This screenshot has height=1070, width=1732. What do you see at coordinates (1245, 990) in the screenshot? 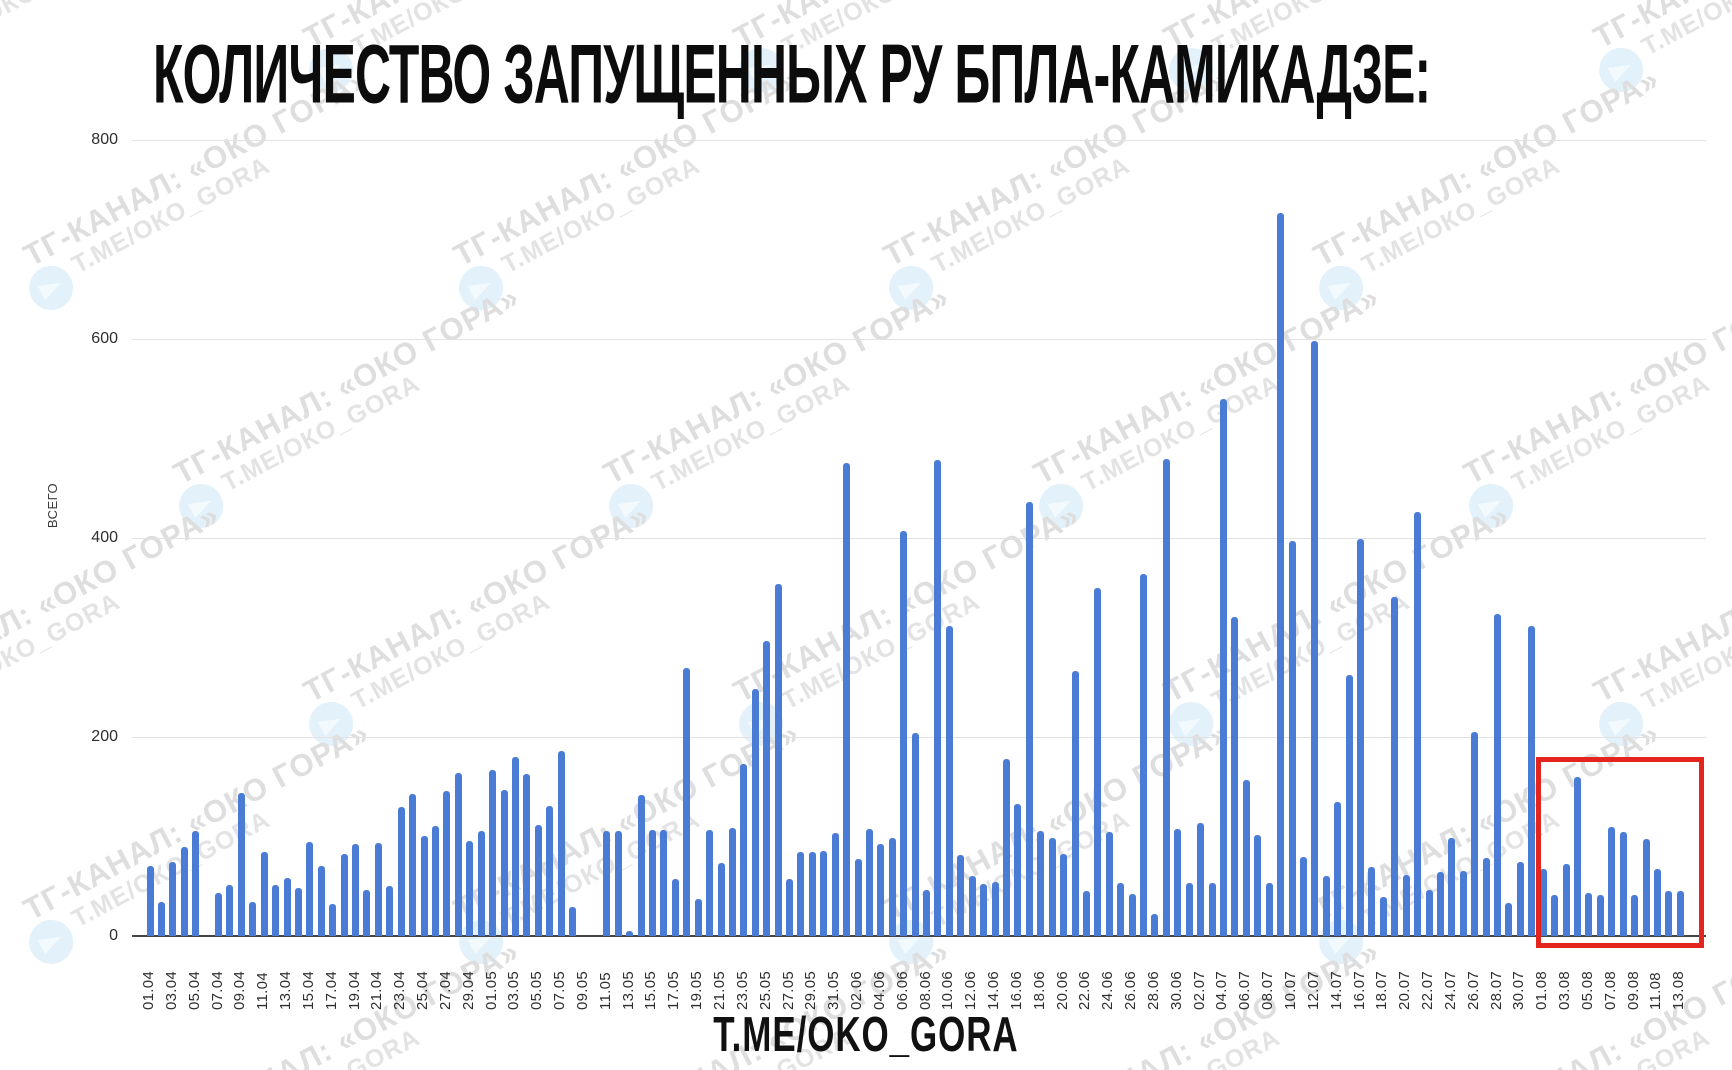
I see `x-tick-label: 06.07` at bounding box center [1245, 990].